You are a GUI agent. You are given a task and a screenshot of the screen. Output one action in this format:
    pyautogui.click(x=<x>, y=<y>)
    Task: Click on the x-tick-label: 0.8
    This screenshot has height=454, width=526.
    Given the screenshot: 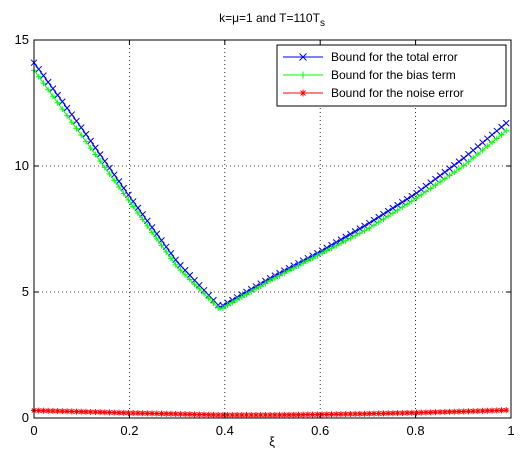 What is the action you would take?
    pyautogui.click(x=416, y=430)
    